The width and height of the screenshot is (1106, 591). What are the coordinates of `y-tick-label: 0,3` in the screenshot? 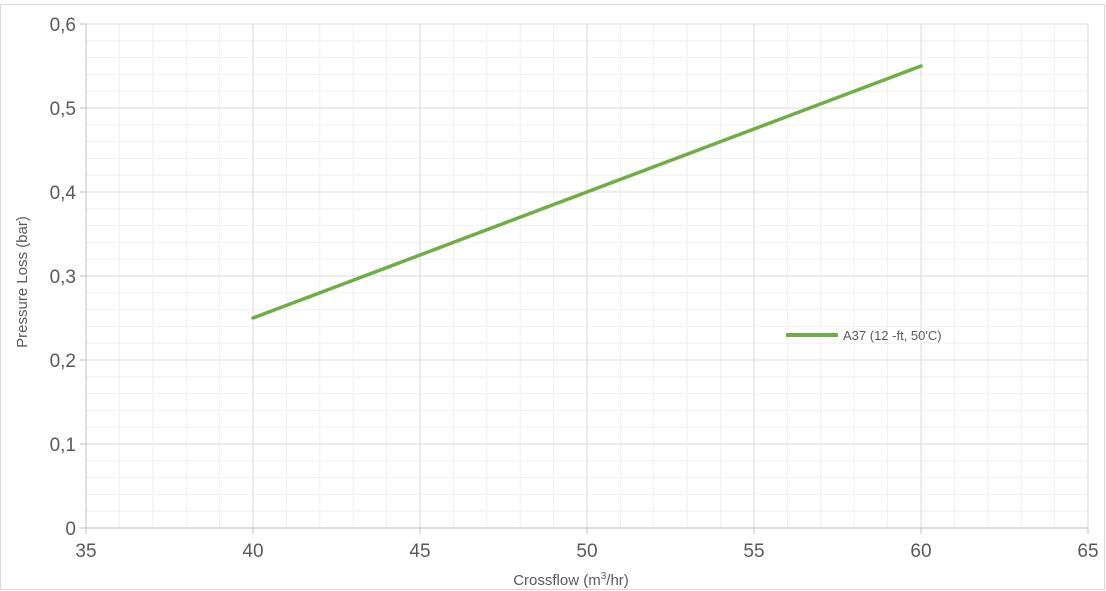 It's located at (63, 277).